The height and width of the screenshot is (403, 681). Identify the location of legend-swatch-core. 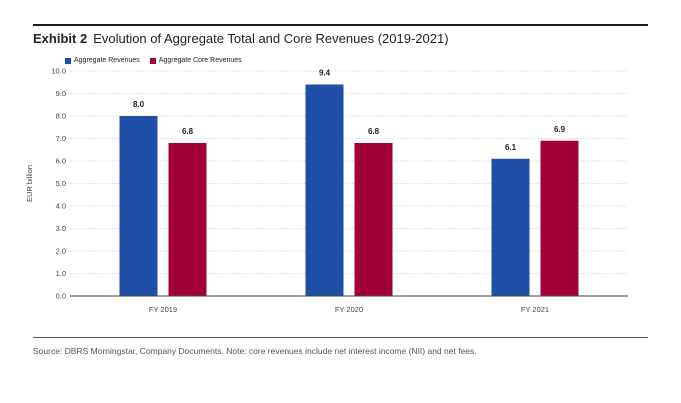
(152, 60).